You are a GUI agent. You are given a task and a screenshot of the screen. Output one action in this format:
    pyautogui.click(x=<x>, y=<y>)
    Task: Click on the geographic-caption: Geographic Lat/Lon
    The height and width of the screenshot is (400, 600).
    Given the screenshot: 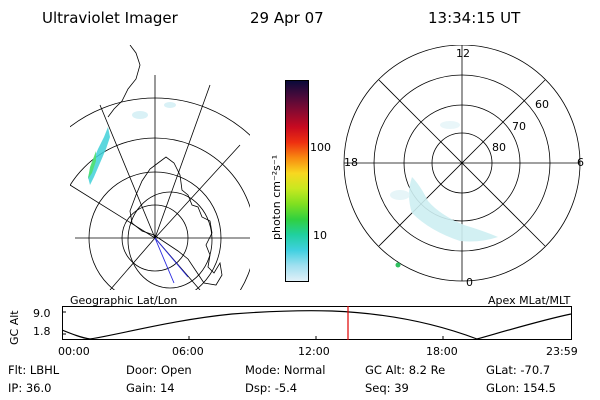 What is the action you would take?
    pyautogui.click(x=124, y=300)
    